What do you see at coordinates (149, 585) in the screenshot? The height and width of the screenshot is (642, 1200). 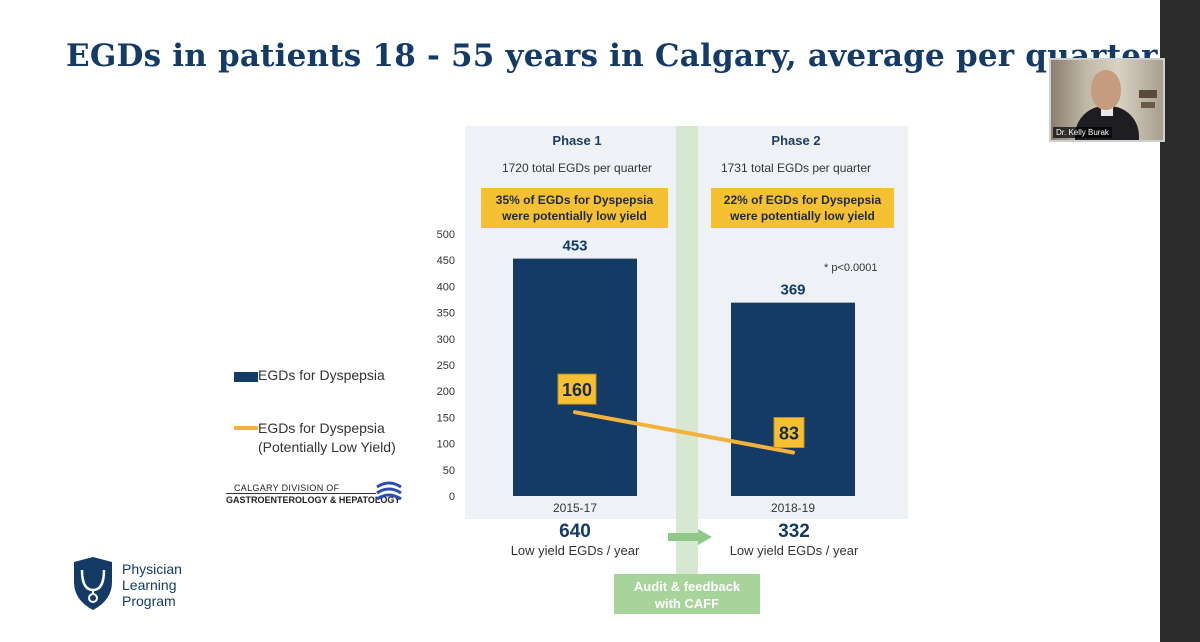 I see `plp-line2: Learning` at bounding box center [149, 585].